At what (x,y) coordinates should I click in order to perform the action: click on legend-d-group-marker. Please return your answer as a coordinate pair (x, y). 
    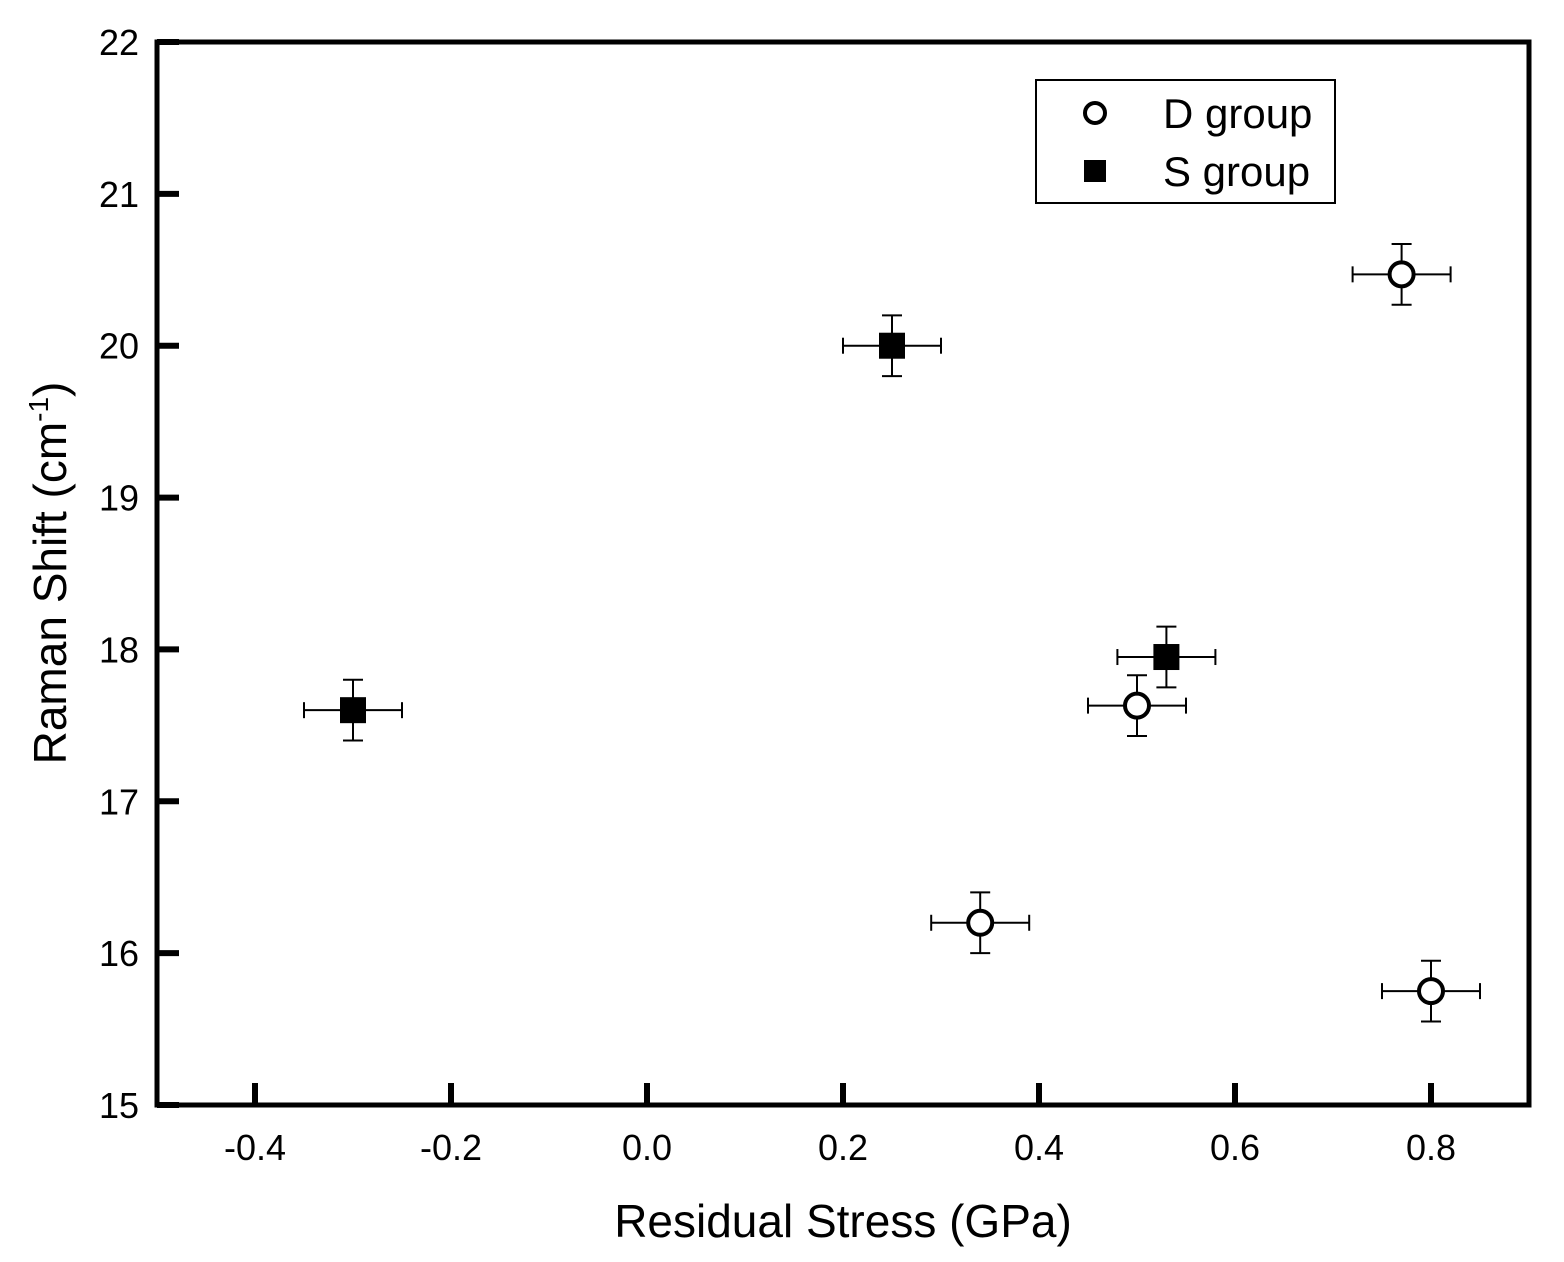
    Looking at the image, I should click on (1095, 113).